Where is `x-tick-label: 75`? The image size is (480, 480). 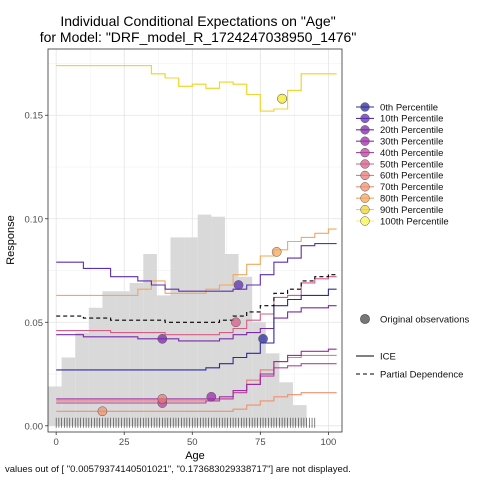
x-tick-label: 75 is located at coordinates (260, 442).